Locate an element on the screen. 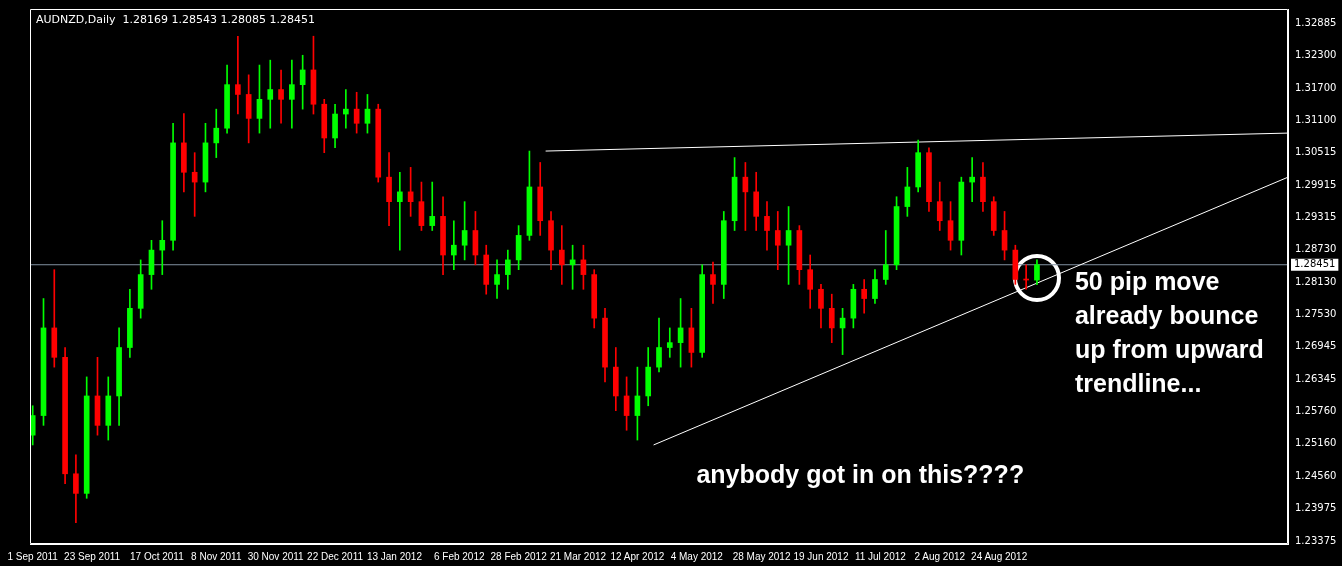 This screenshot has height=568, width=1342. x-tick-label: 6 Feb 2012 is located at coordinates (459, 556).